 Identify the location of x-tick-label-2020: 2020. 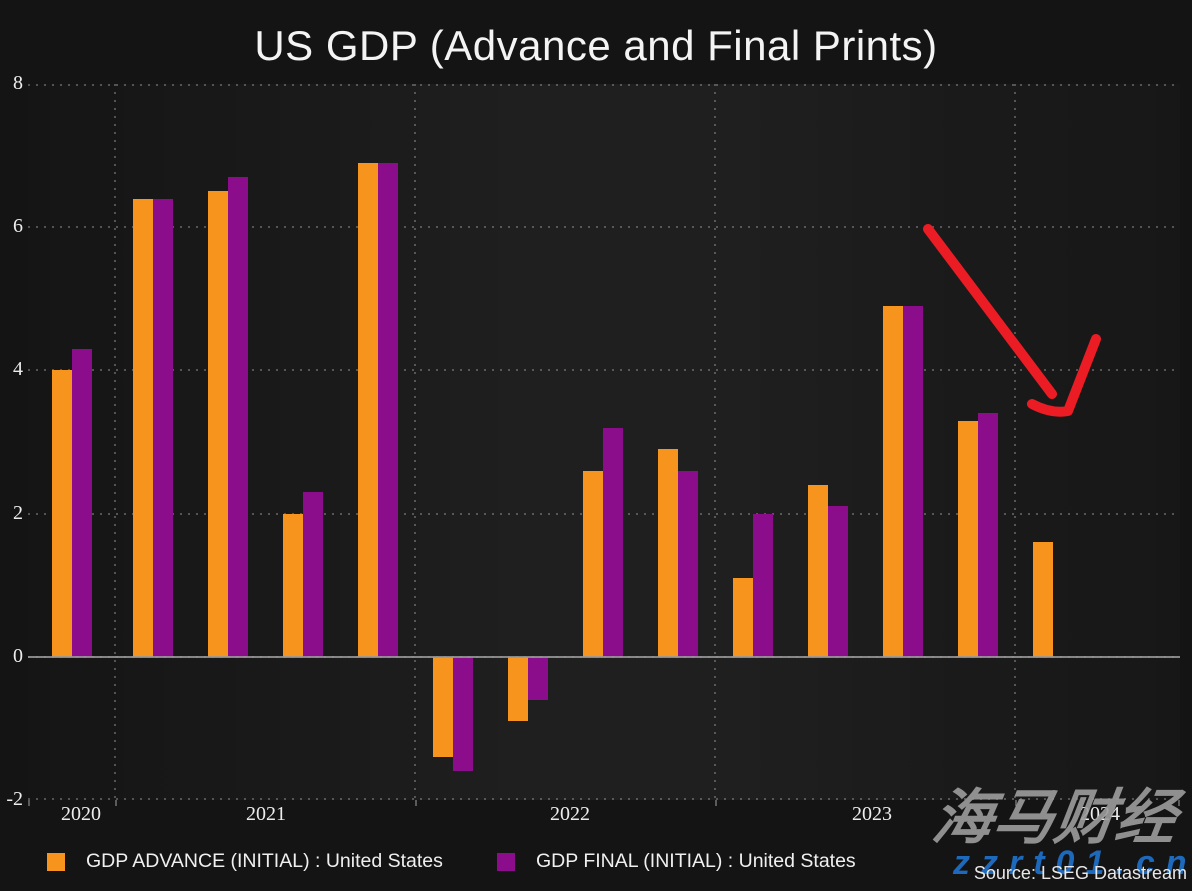
(81, 814).